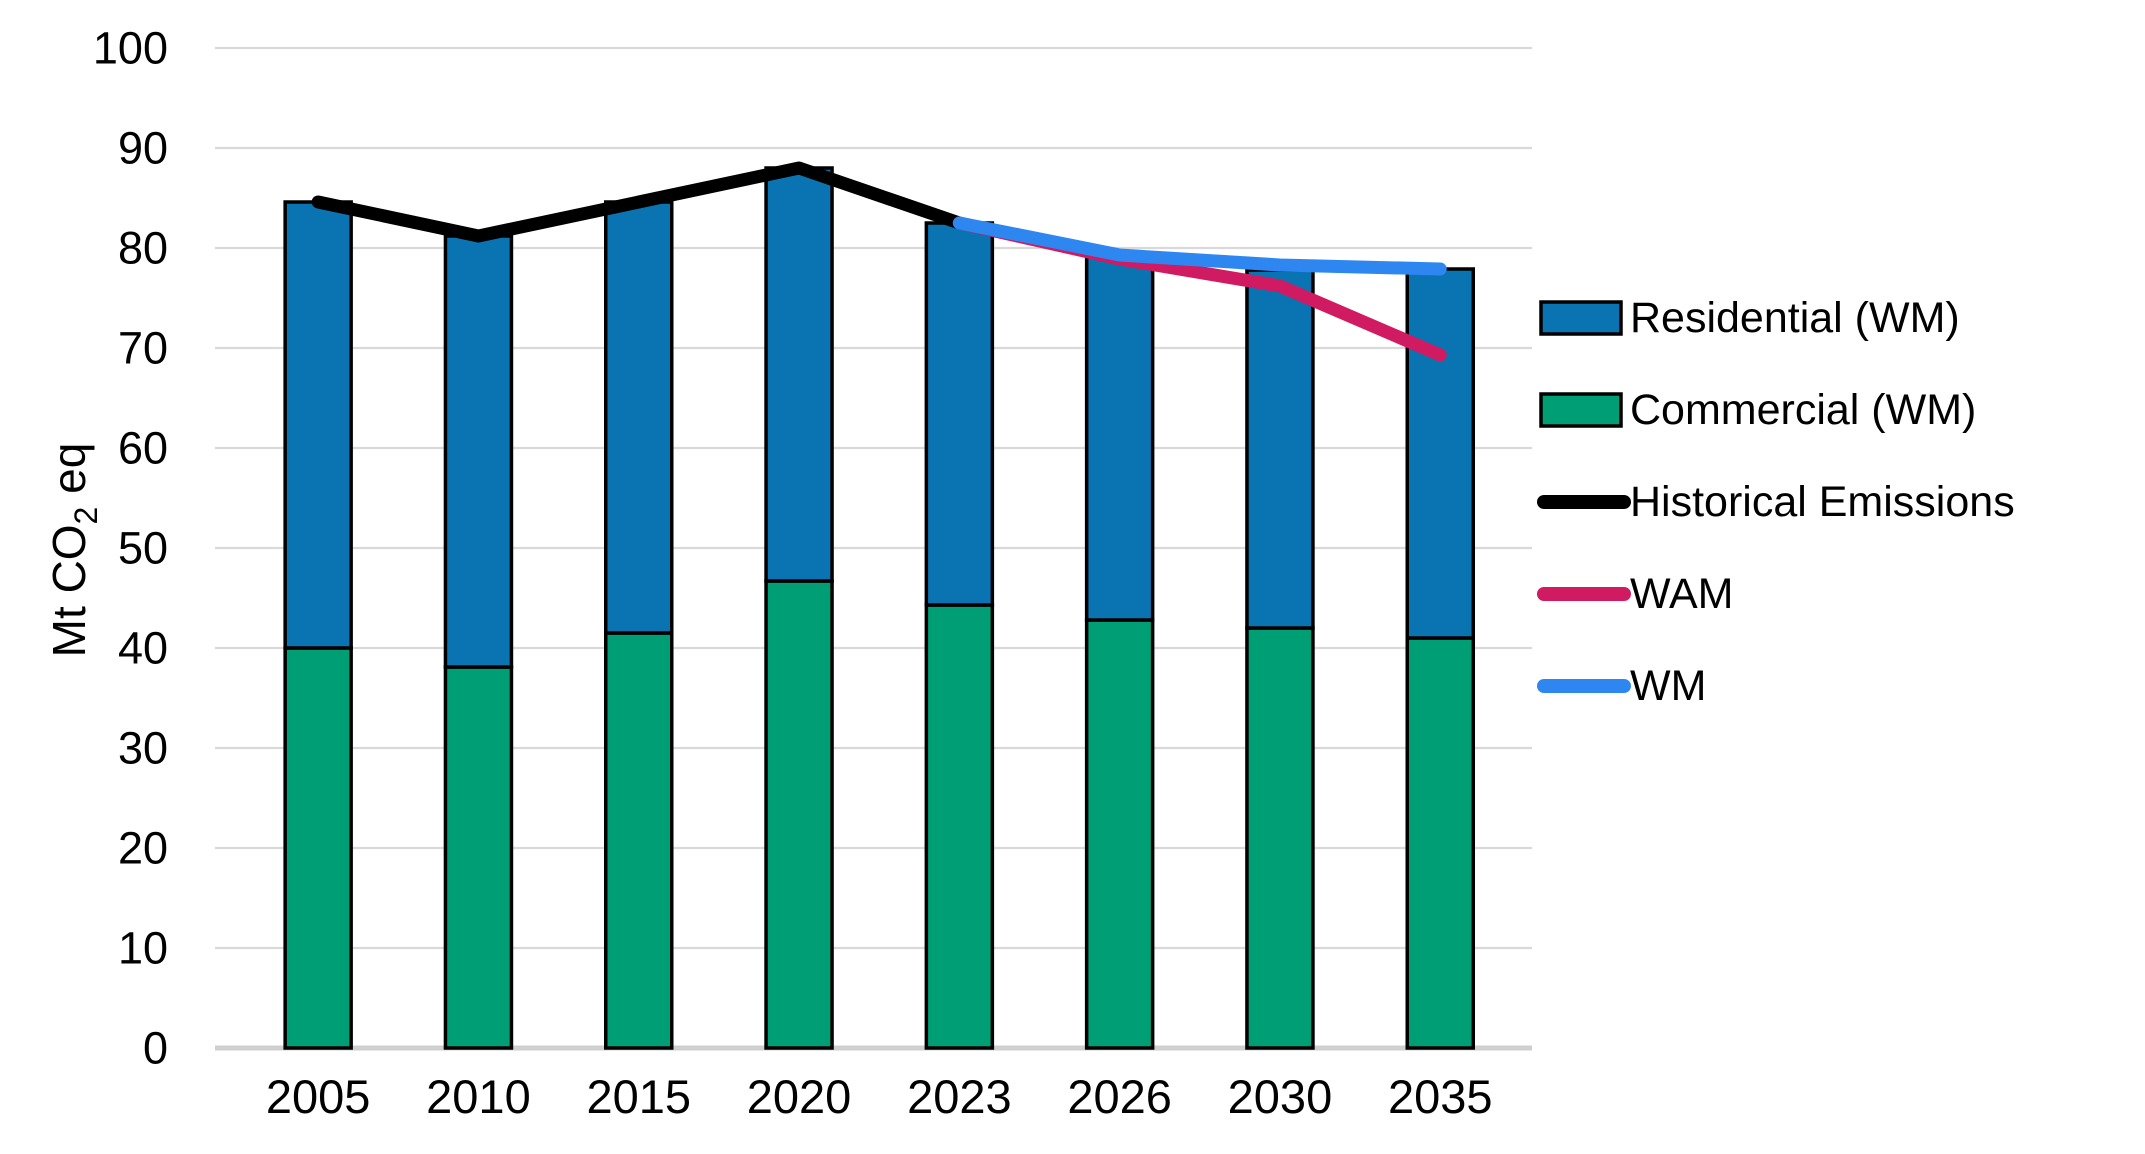 This screenshot has width=2145, height=1154. I want to click on x-tick-2005: 2005, so click(318, 1096).